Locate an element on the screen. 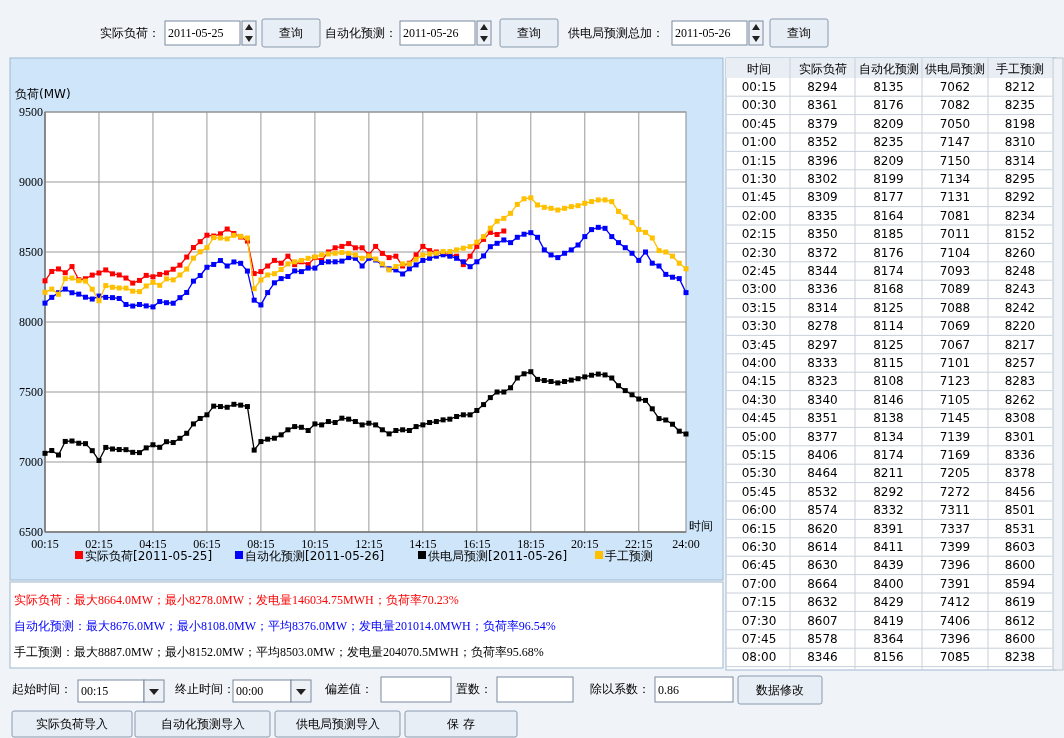 The image size is (1064, 738). text: 06:15 is located at coordinates (759, 528).